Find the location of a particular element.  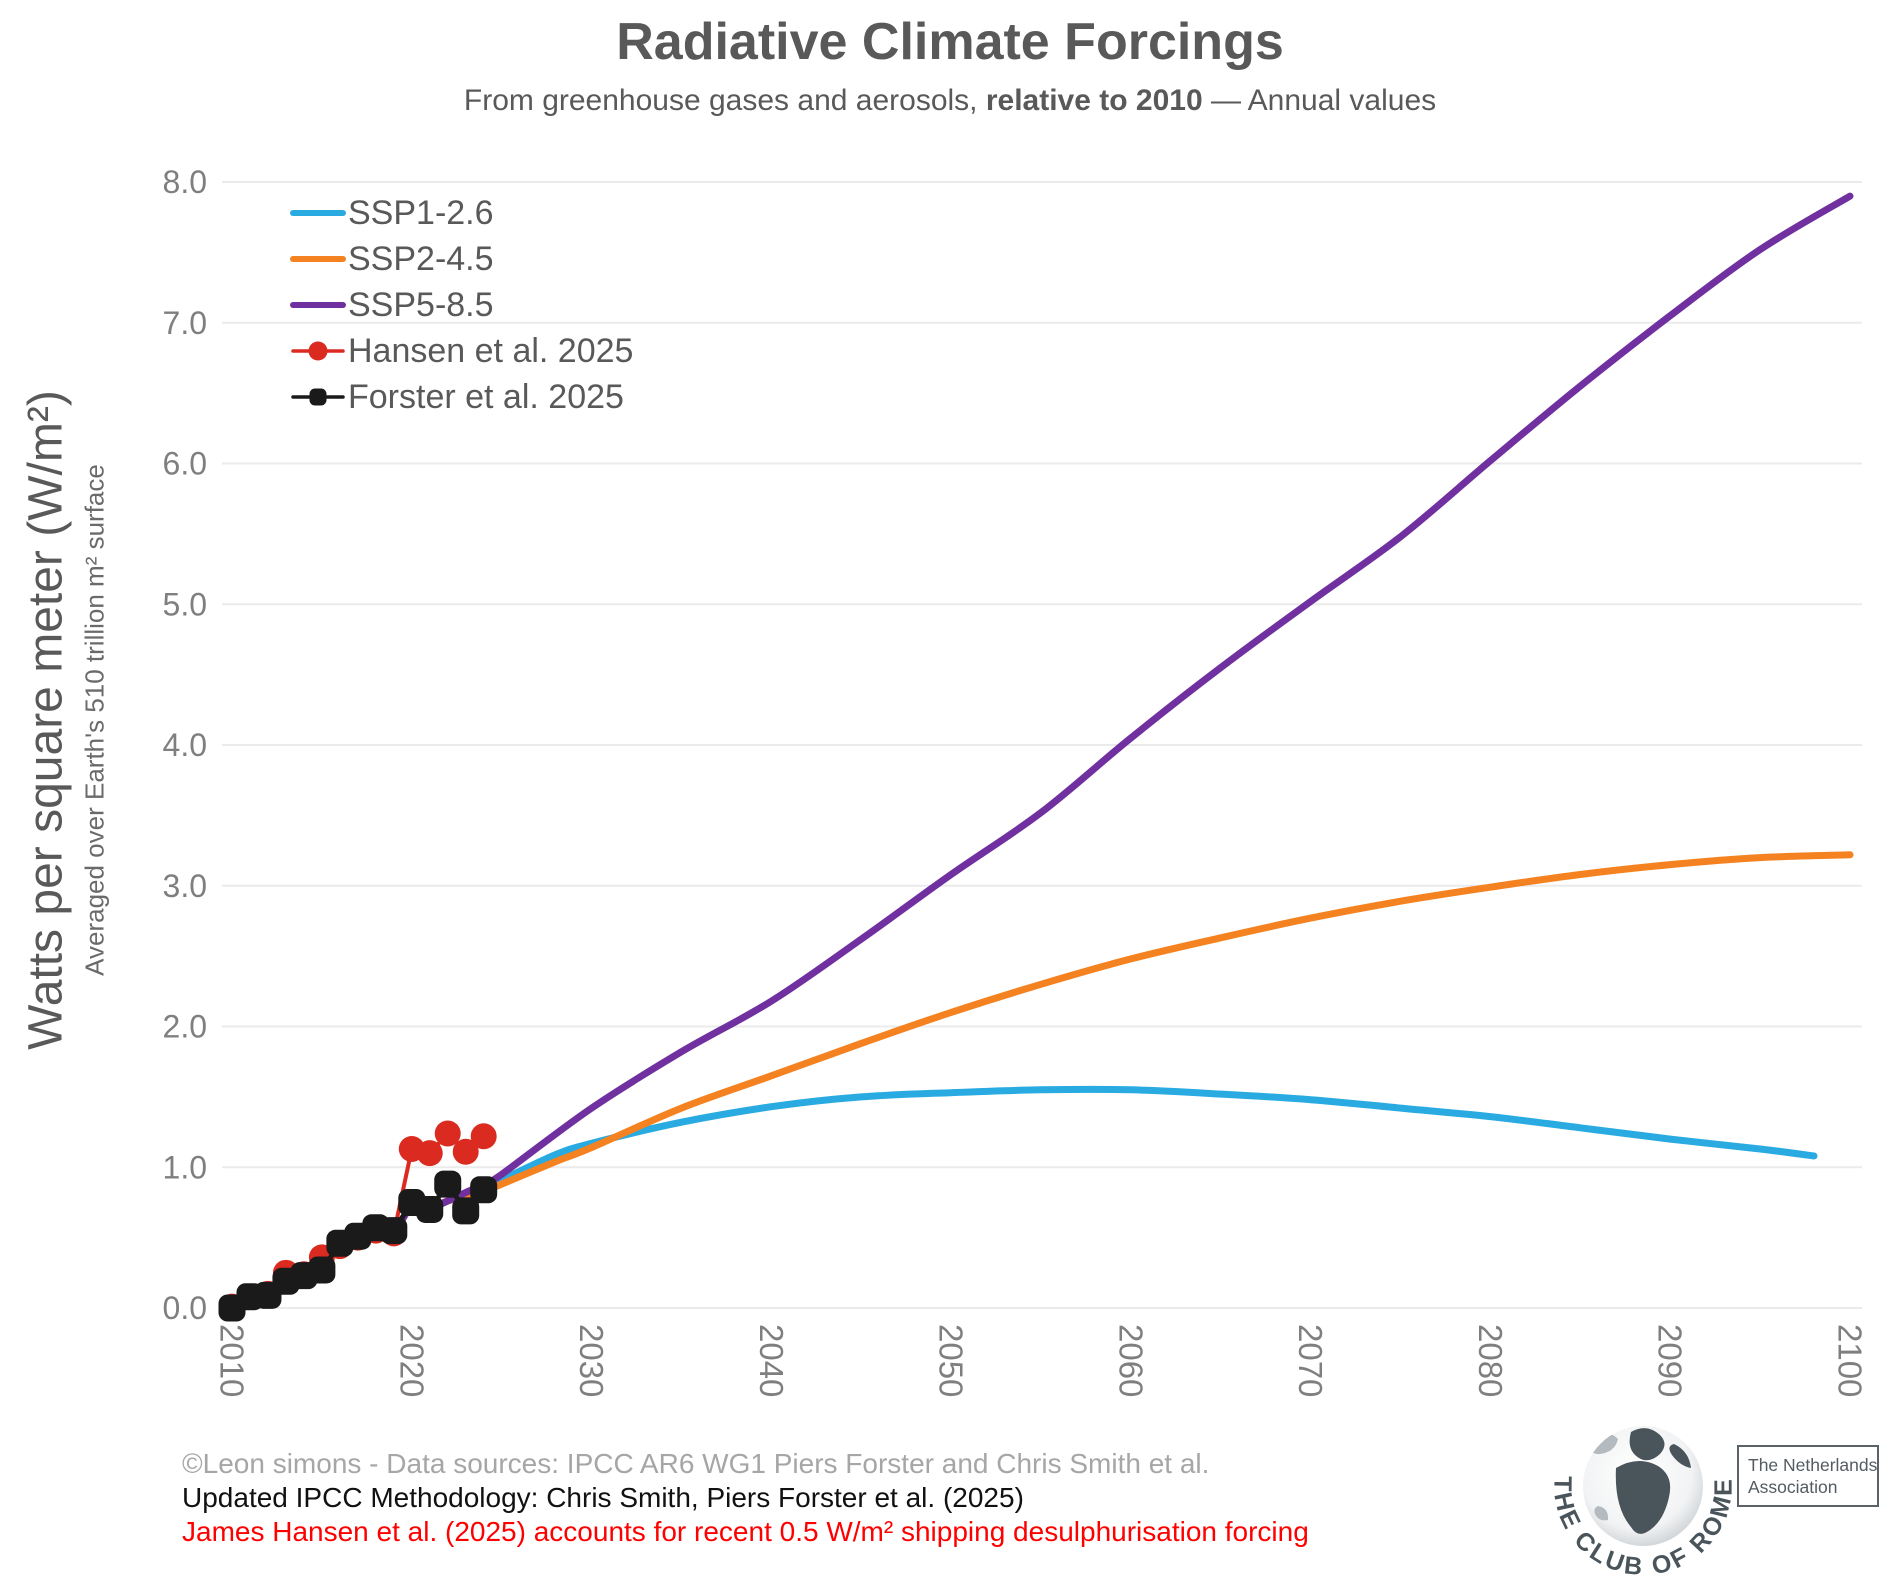

y-tick-label: 2.0 is located at coordinates (185, 1027).